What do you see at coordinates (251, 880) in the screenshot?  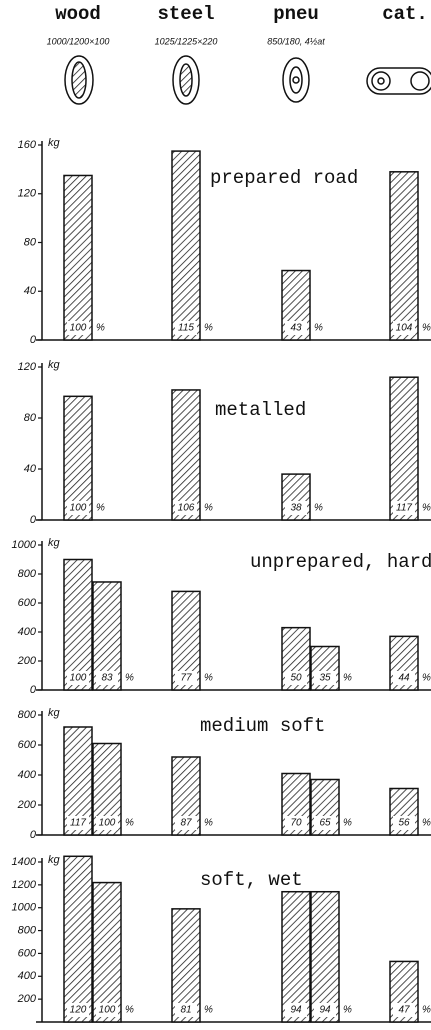 I see `panel-title: soft, wet` at bounding box center [251, 880].